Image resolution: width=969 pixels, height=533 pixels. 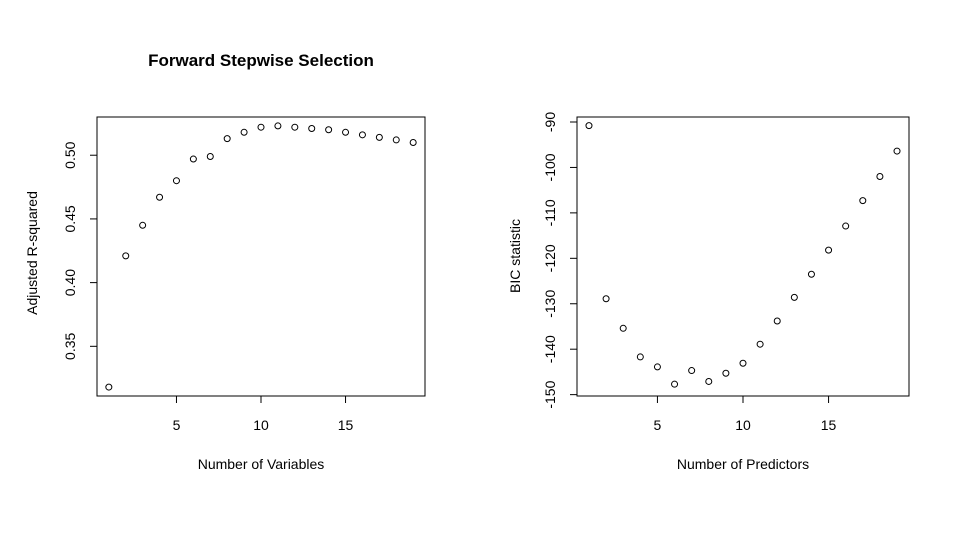 I want to click on y-tick-label: -130, so click(x=550, y=304).